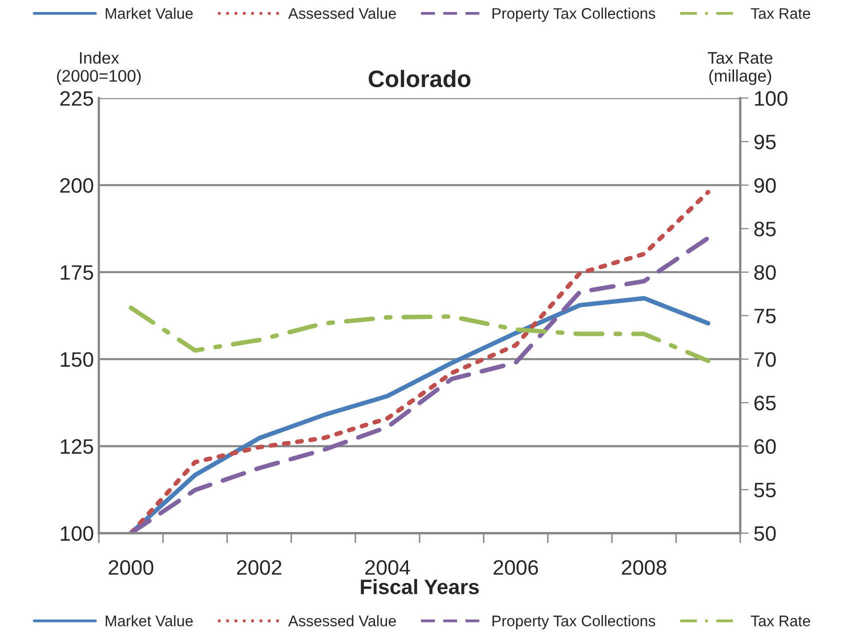 The height and width of the screenshot is (637, 845). What do you see at coordinates (77, 533) in the screenshot?
I see `y-tick-label: 100` at bounding box center [77, 533].